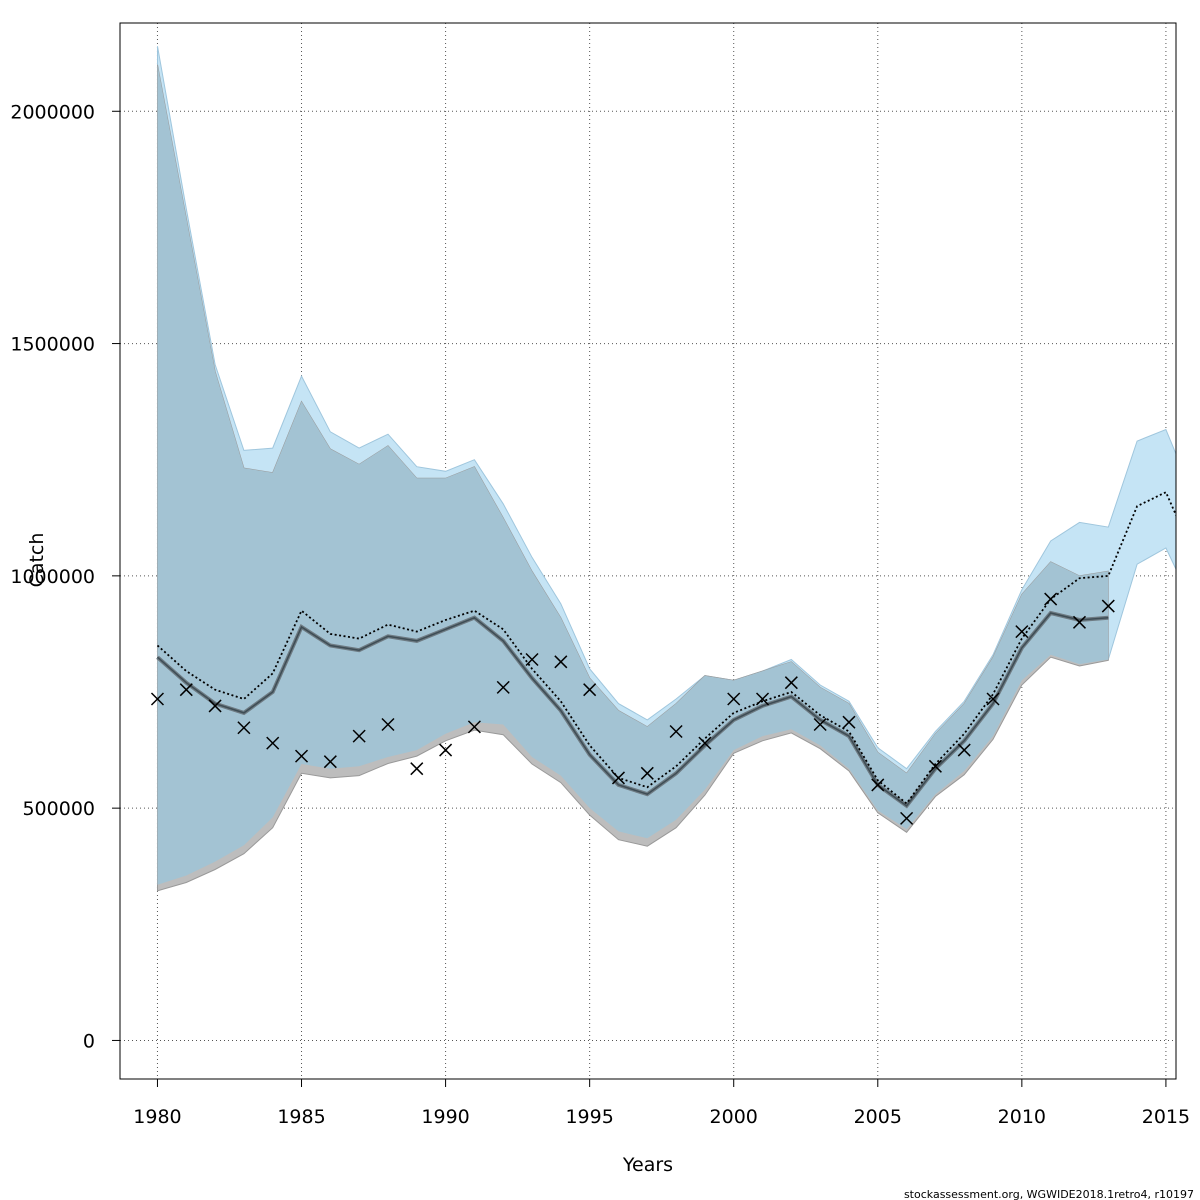 The width and height of the screenshot is (1200, 1200). I want to click on y-tick-label: 1000000, so click(52, 577).